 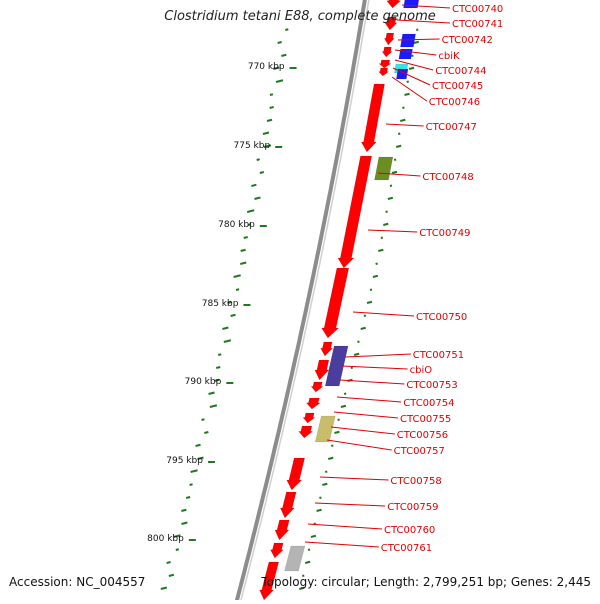 I want to click on gene-label: CTC00744, so click(x=460, y=71).